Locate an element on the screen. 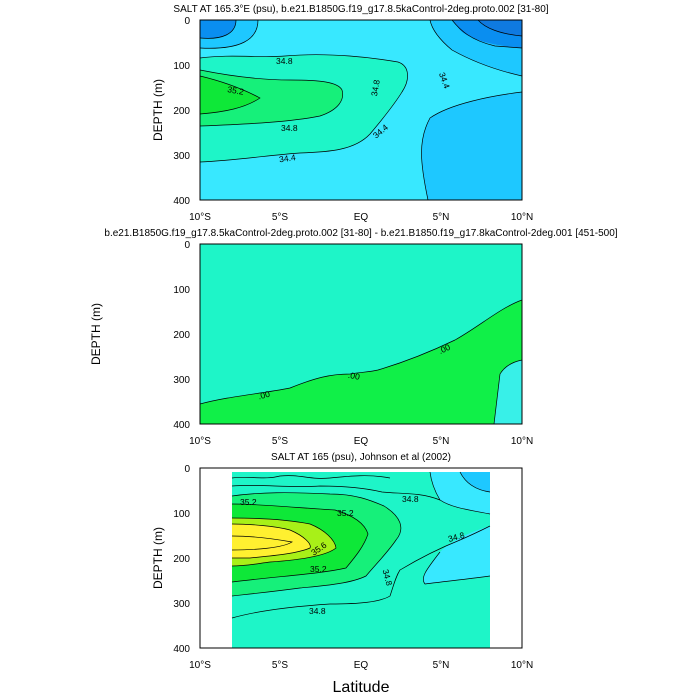 The height and width of the screenshot is (700, 700). panel-1-y-axis-label: DEPTH (m) is located at coordinates (158, 110).